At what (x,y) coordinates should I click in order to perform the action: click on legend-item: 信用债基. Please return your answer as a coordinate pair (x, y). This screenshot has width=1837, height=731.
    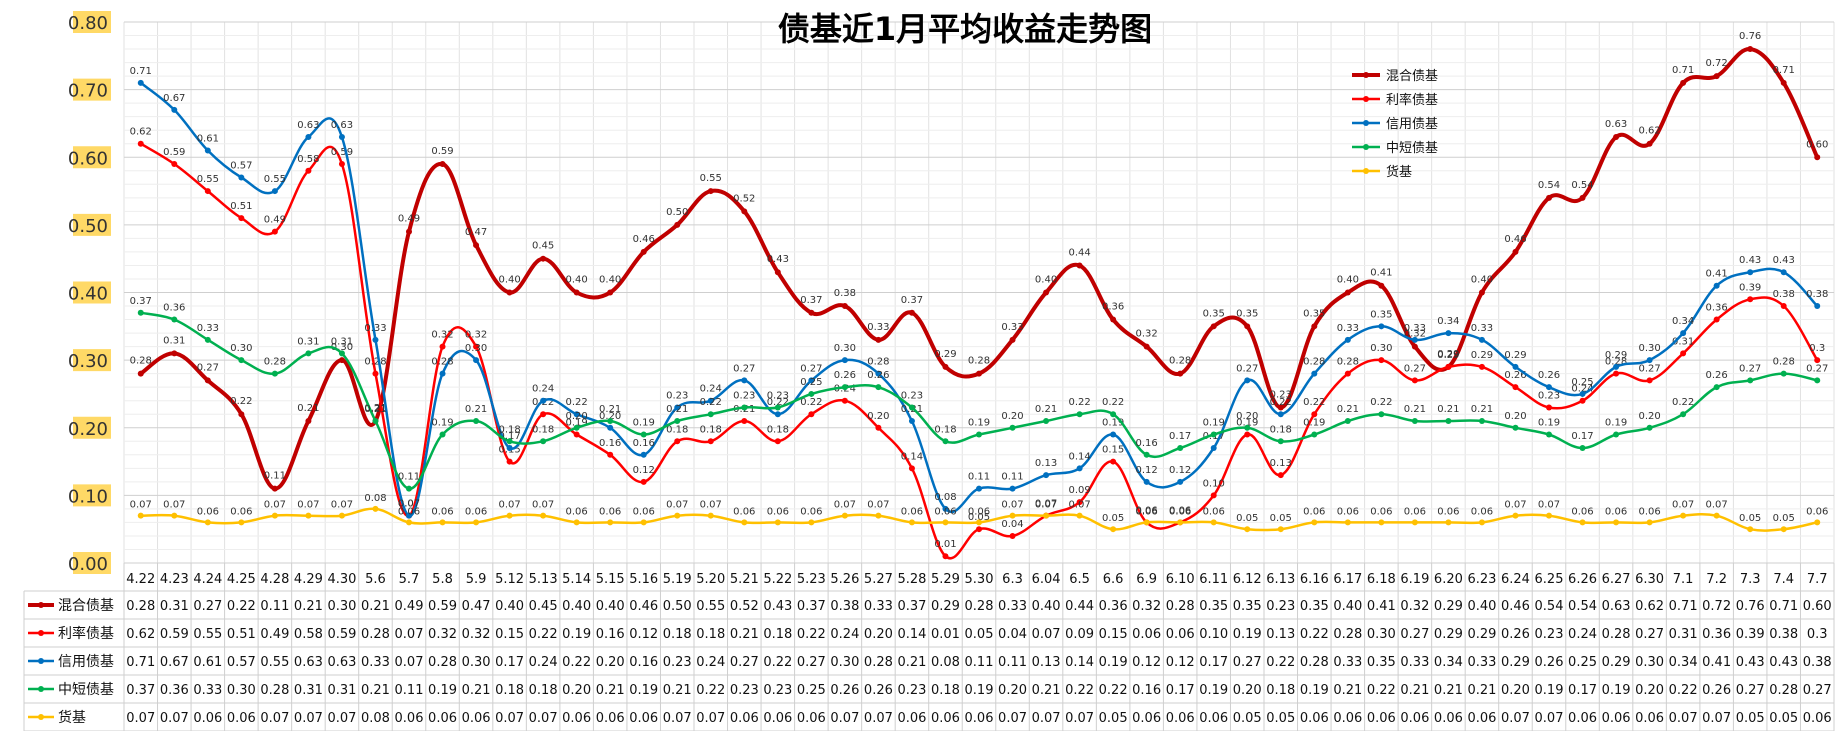
    Looking at the image, I should click on (1395, 124).